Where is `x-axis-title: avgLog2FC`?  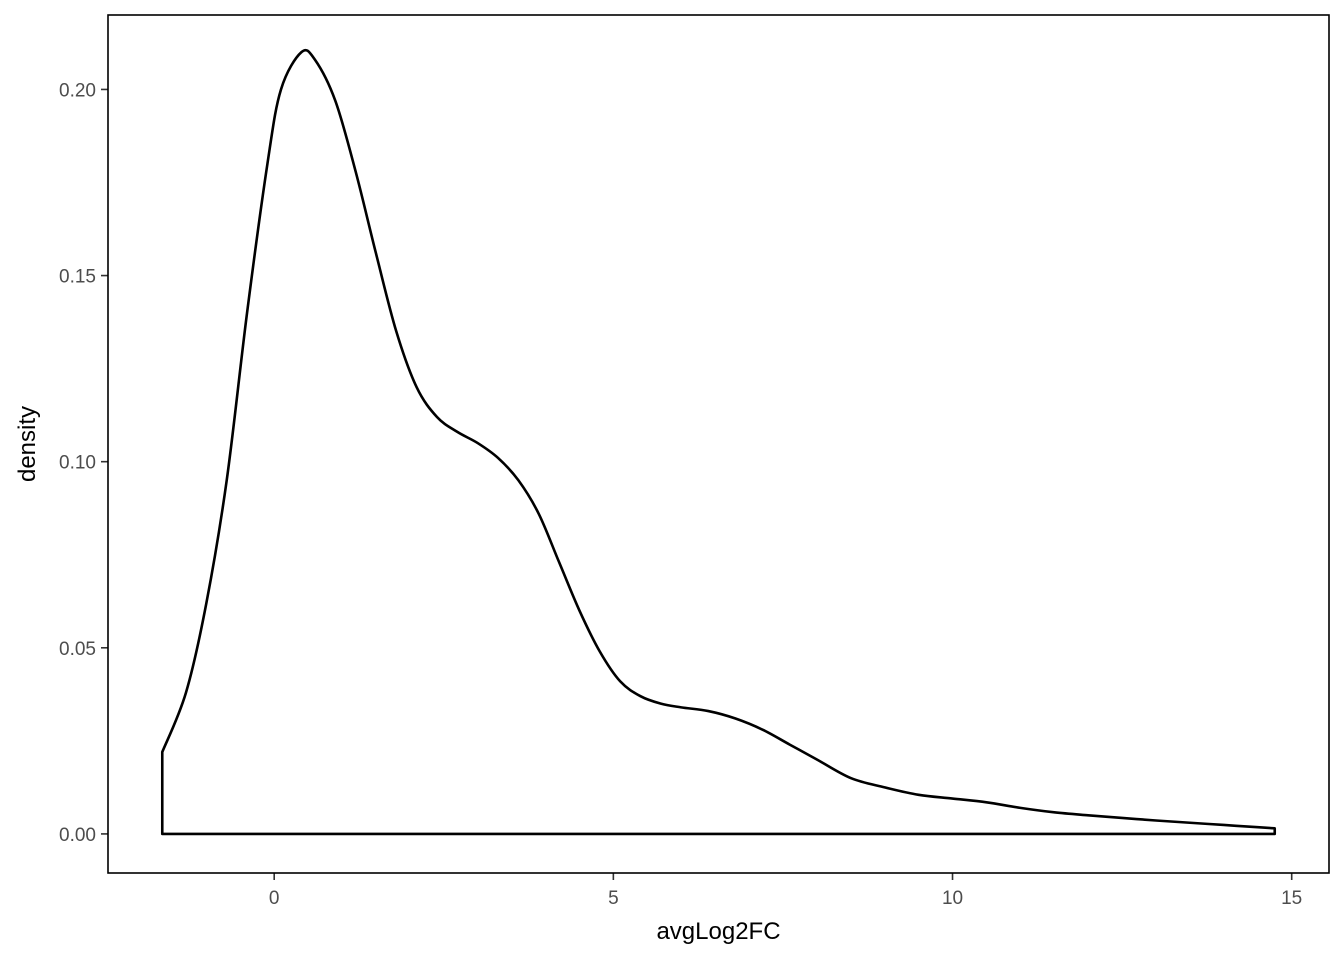 x-axis-title: avgLog2FC is located at coordinates (718, 931).